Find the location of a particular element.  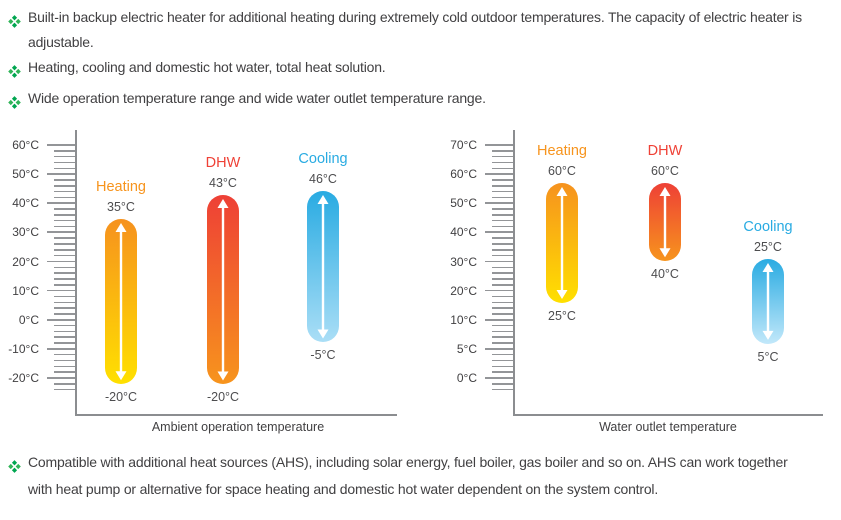

min-value-label: 5°C is located at coordinates (768, 356).